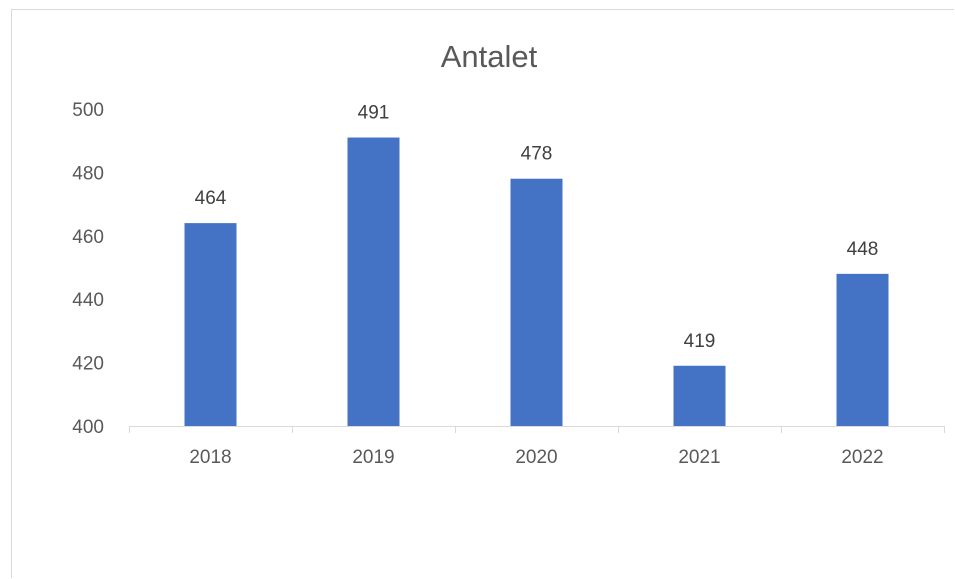  I want to click on x-axis: 2018 2019 2020 2021 2022, so click(537, 447).